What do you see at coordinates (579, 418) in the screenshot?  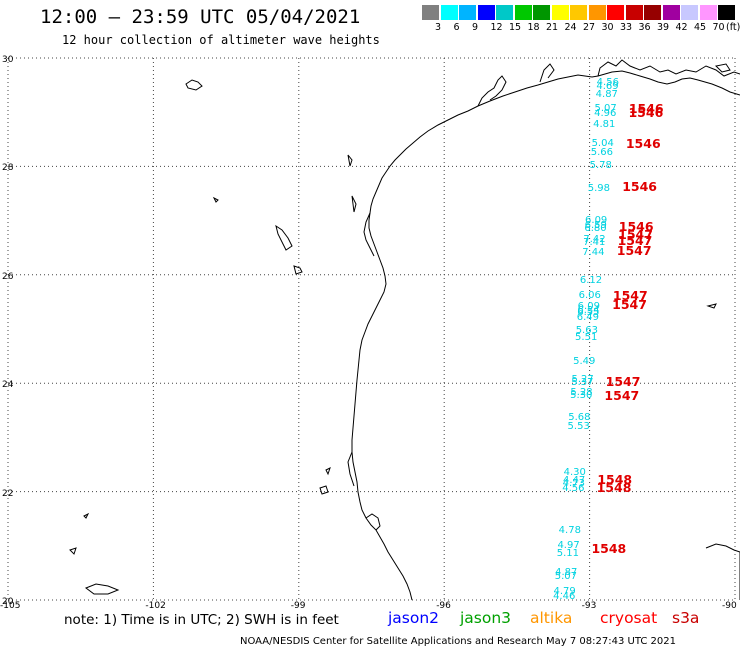 I see `swh-value: 5.68` at bounding box center [579, 418].